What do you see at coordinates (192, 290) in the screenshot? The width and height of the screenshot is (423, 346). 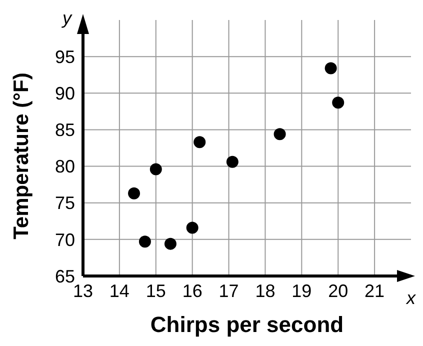 I see `x-tick-label: 16` at bounding box center [192, 290].